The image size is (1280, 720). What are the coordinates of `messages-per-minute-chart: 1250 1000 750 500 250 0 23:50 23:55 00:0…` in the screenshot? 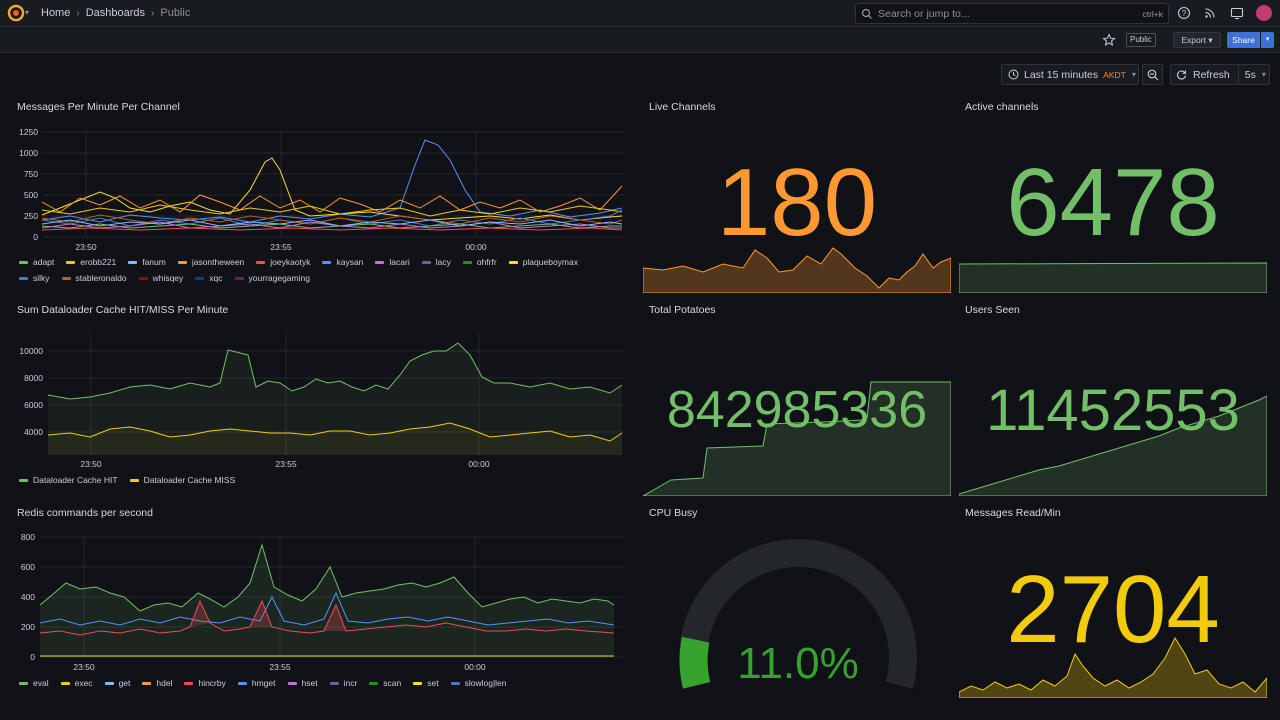 It's located at (320, 187).